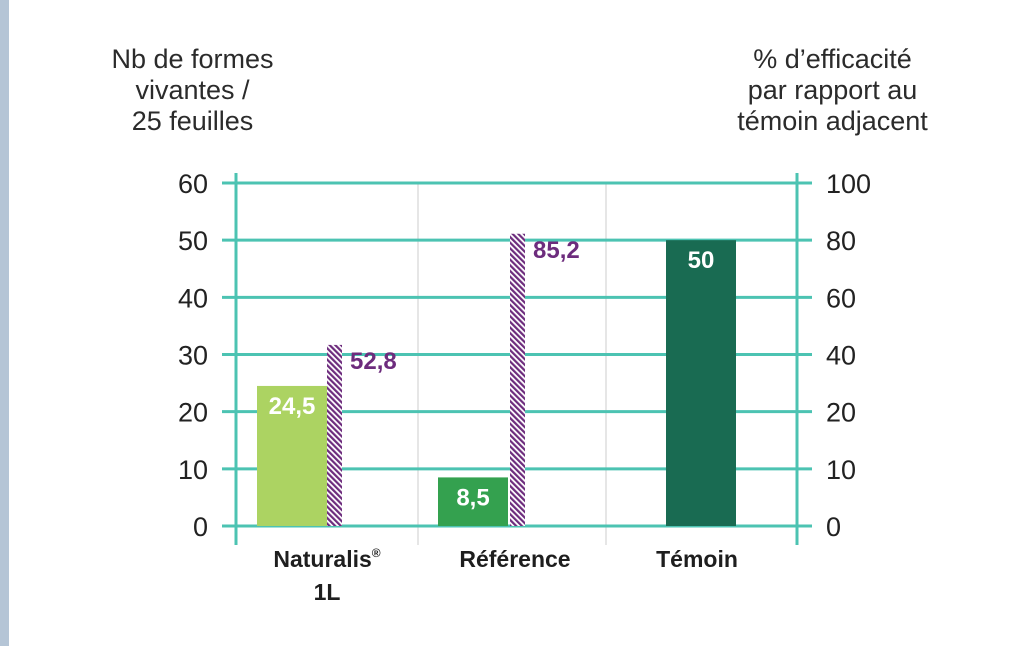  I want to click on left-tick-label: 40, so click(193, 298).